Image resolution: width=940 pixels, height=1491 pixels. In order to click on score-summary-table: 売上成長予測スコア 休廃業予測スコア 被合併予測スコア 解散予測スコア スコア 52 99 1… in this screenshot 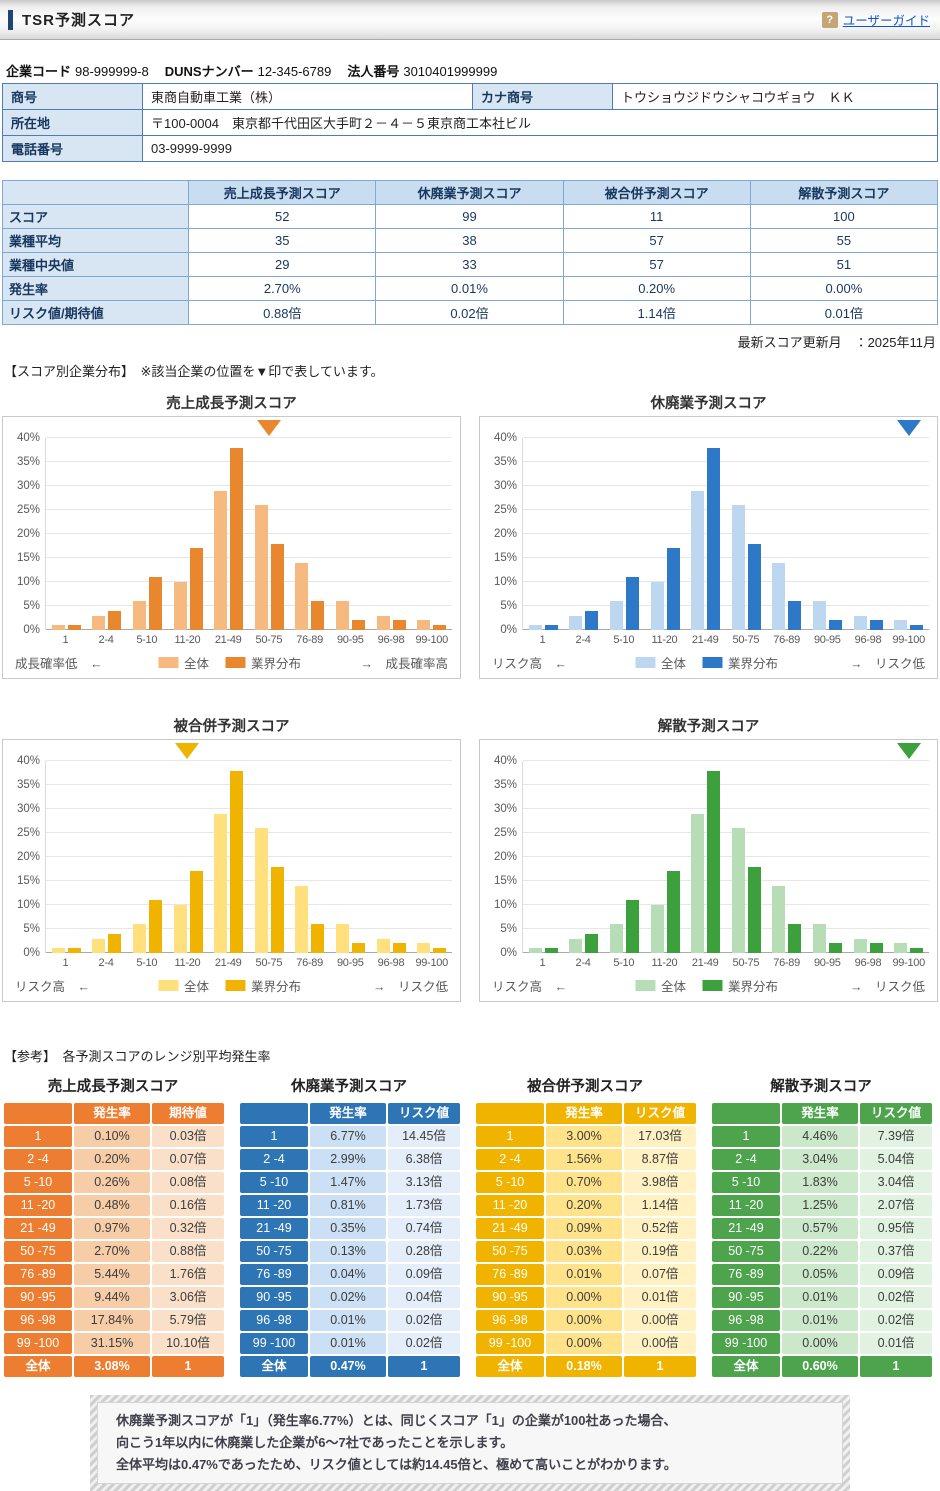, I will do `click(470, 252)`.